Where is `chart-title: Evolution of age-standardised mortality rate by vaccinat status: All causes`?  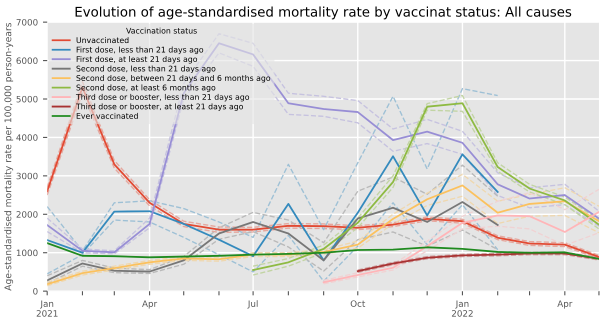
chart-title: Evolution of age-standardised mortality rate by vaccinat status: All causes is located at coordinates (324, 13).